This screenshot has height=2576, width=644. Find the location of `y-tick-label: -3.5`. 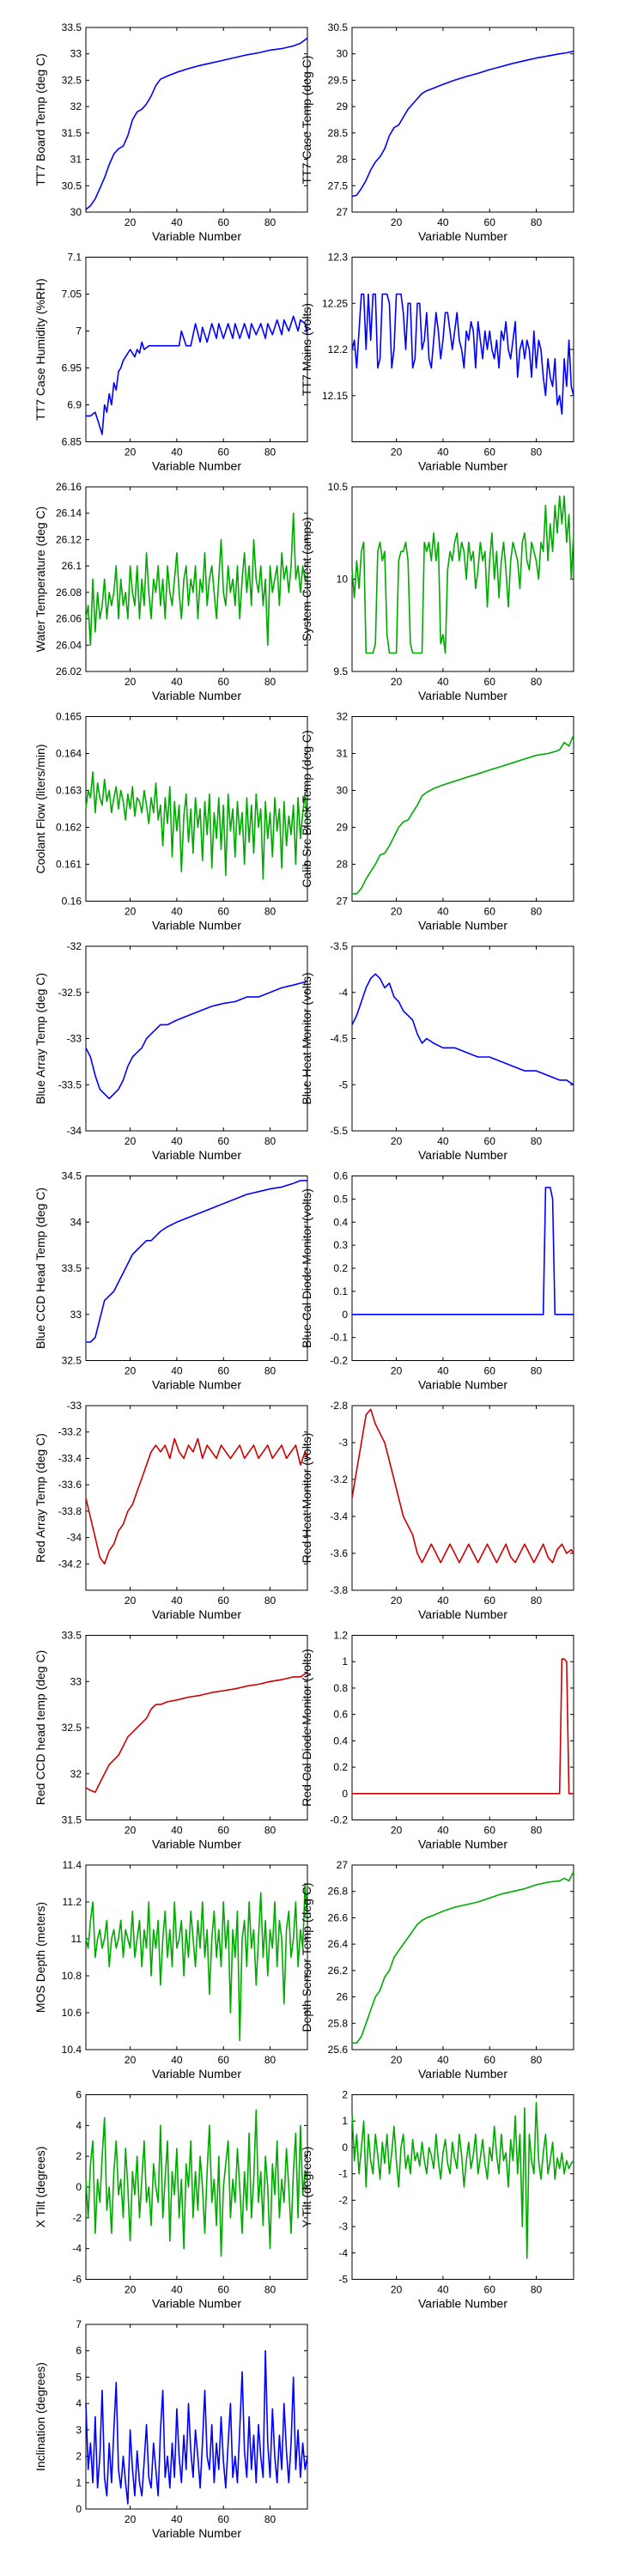

y-tick-label: -3.5 is located at coordinates (339, 946).